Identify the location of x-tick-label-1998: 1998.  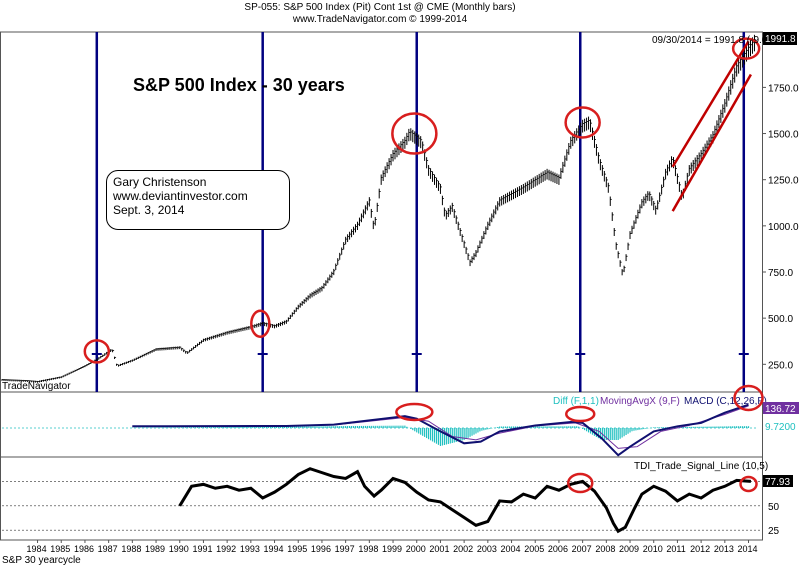
(368, 549).